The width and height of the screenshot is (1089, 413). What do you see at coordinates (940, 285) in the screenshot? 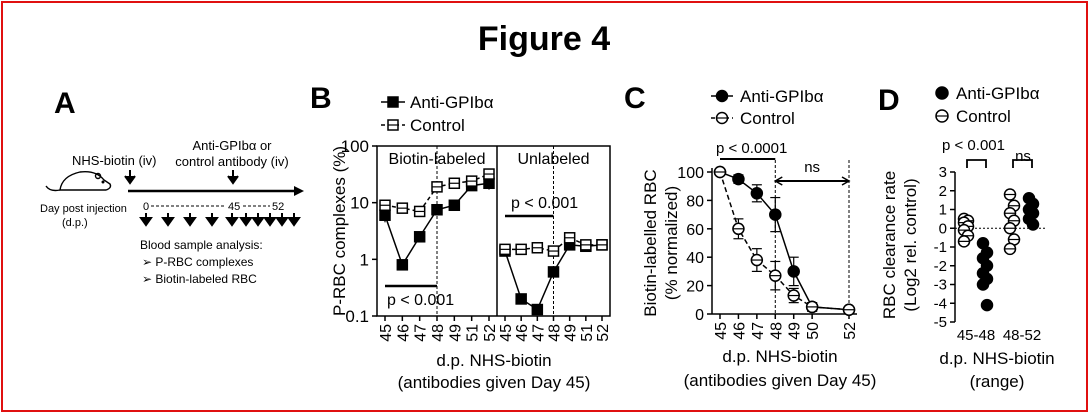
I see `y-tick-label: -3` at bounding box center [940, 285].